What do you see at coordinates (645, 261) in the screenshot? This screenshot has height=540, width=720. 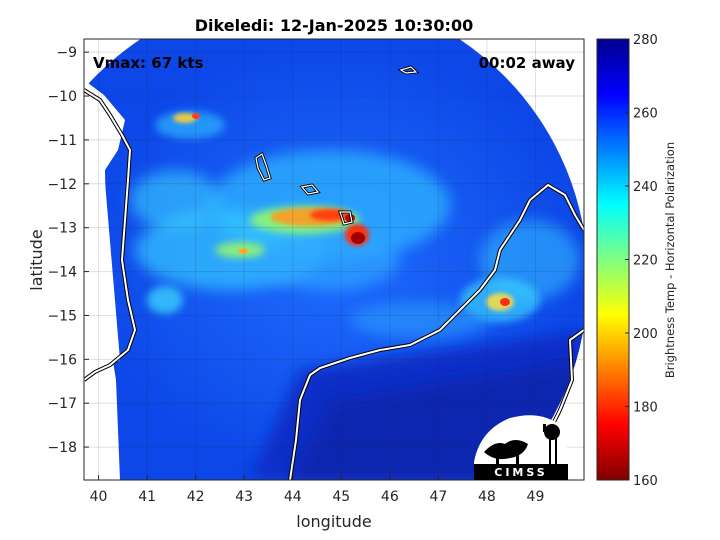 I see `colorbar-tick-label: 220` at bounding box center [645, 261].